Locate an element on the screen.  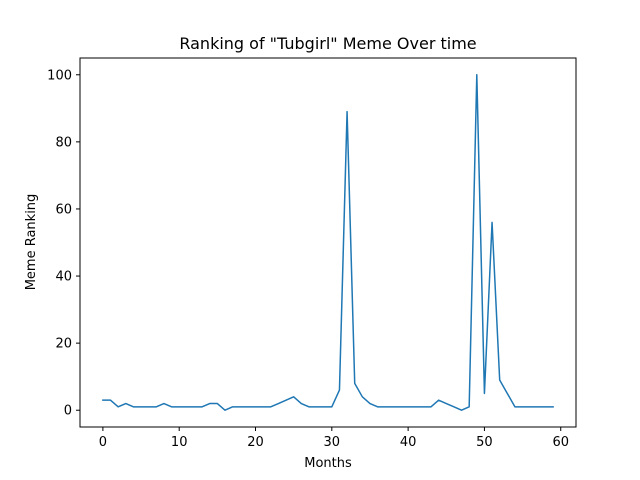
x-tick-label: 50 is located at coordinates (484, 442).